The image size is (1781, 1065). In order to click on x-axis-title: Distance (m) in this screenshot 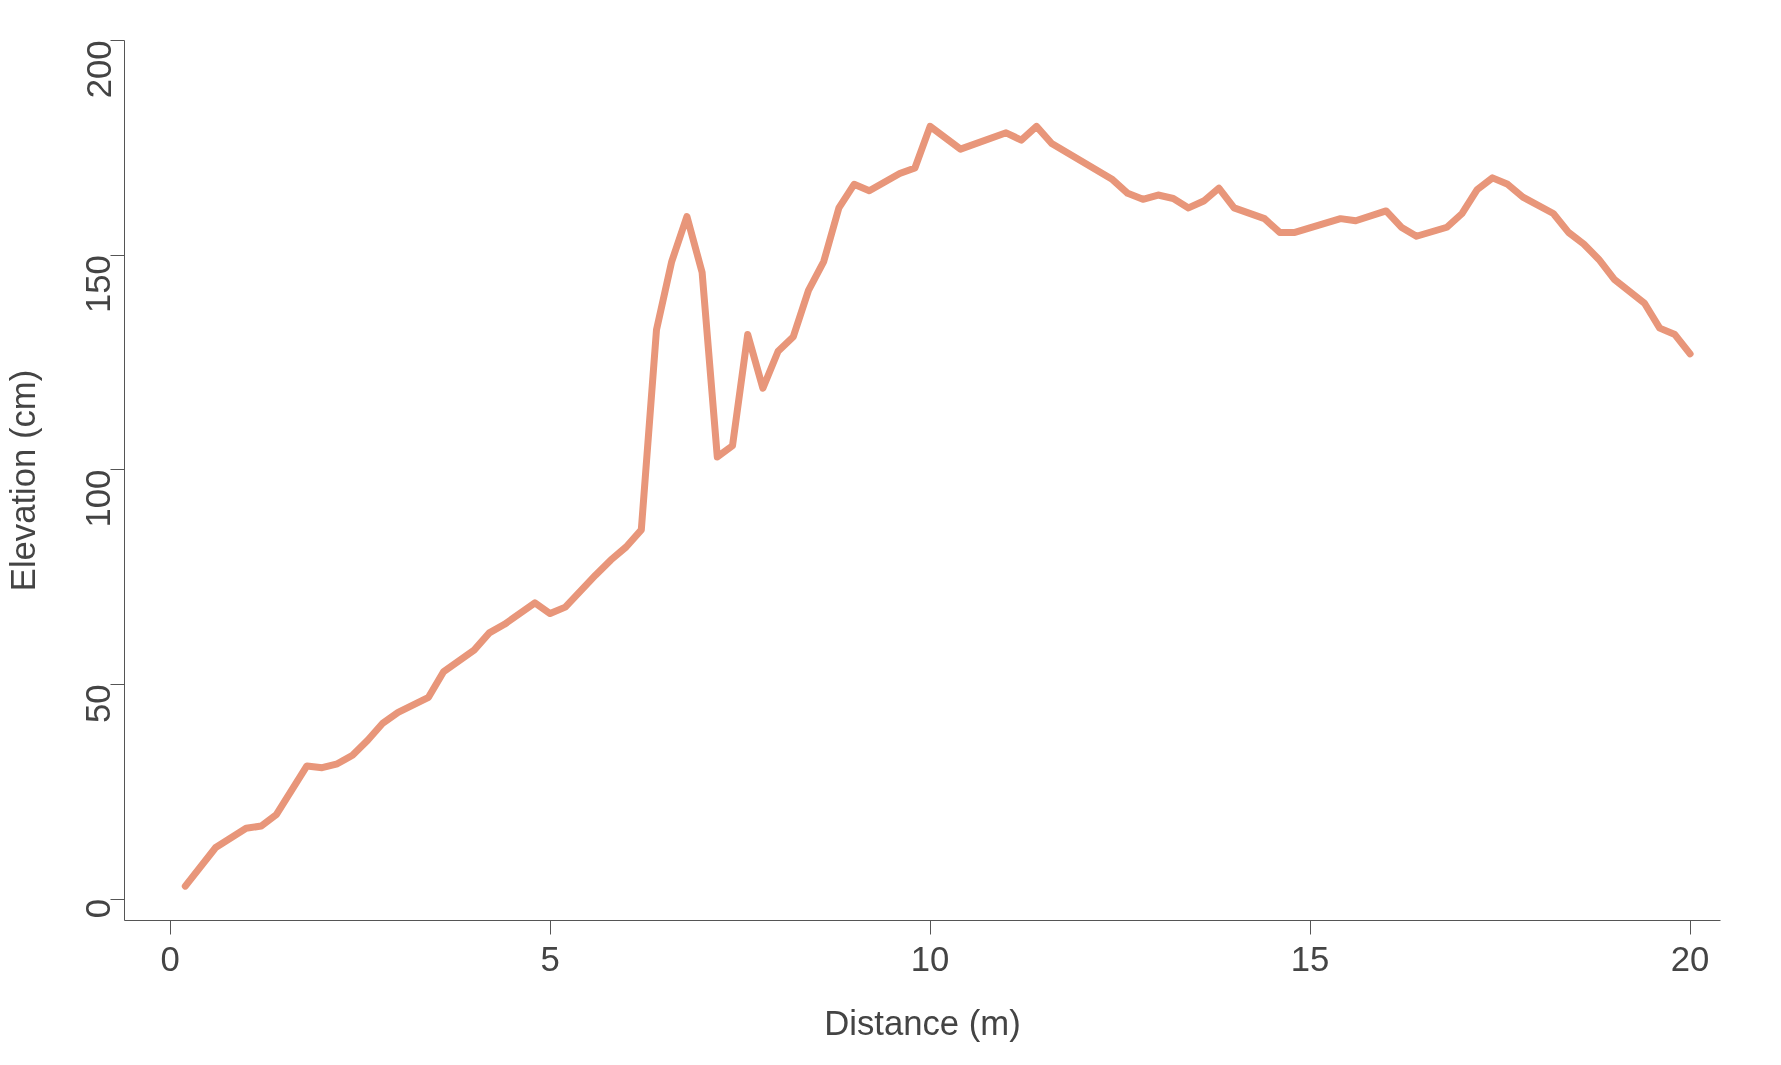, I will do `click(922, 1022)`.